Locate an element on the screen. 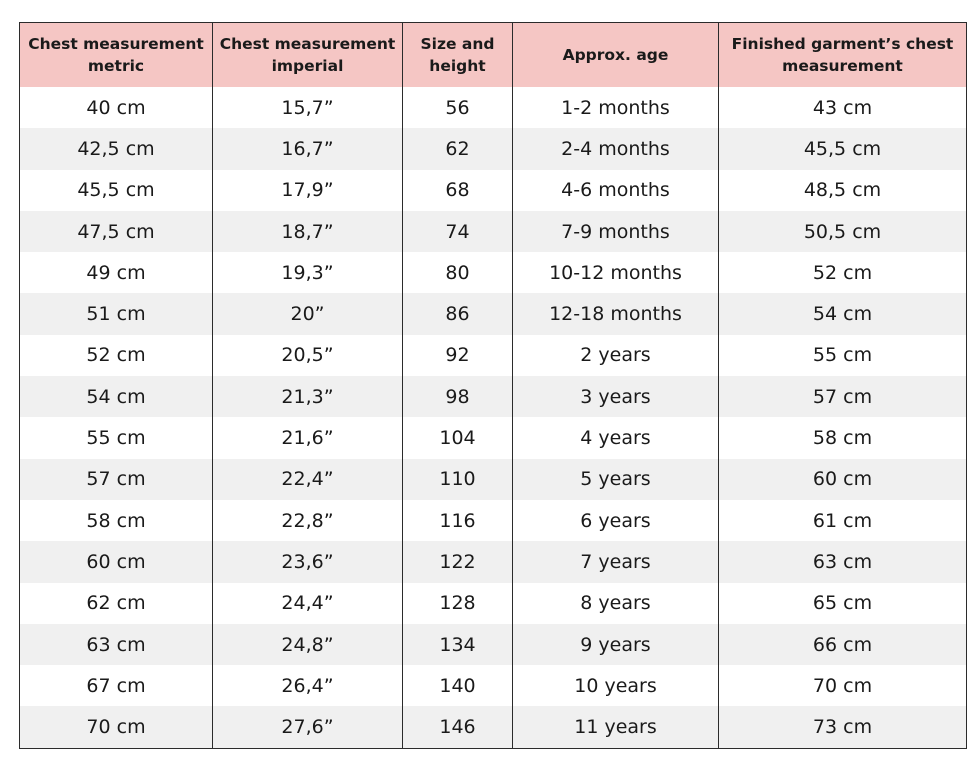  cell-approx-age: 7-9 months is located at coordinates (615, 231).